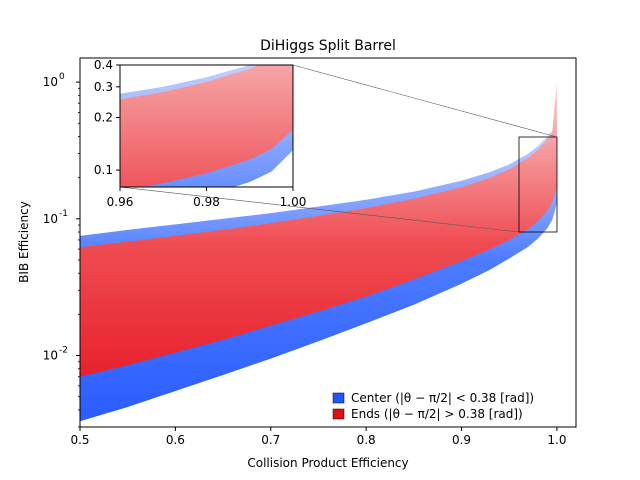 This screenshot has width=640, height=480. What do you see at coordinates (556, 440) in the screenshot?
I see `x-tick-label: 1.0` at bounding box center [556, 440].